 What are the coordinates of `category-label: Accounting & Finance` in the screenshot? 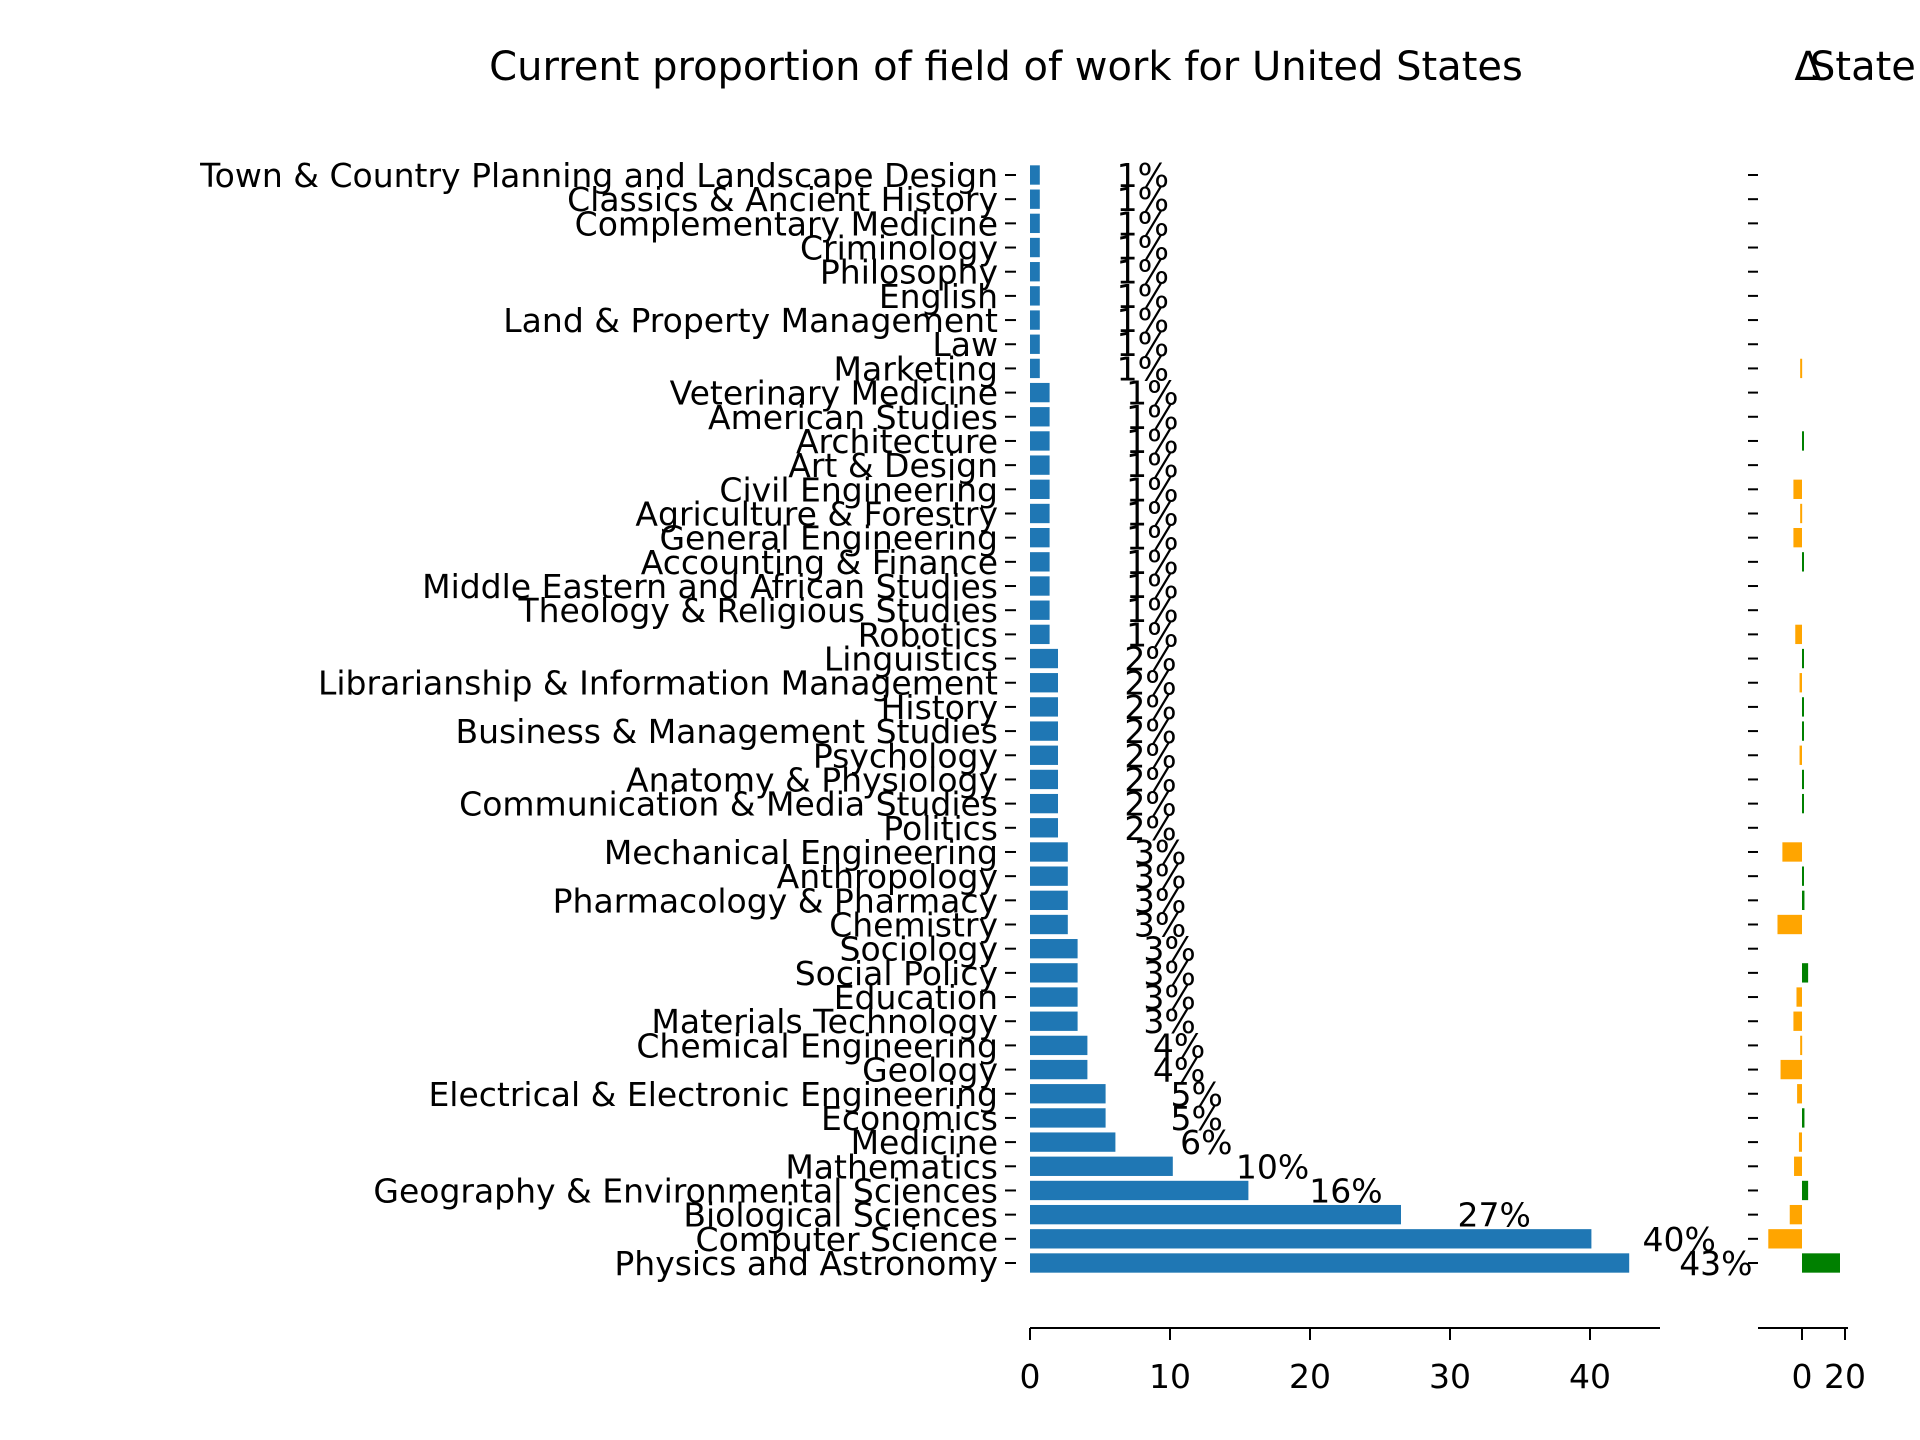 It's located at (819, 562).